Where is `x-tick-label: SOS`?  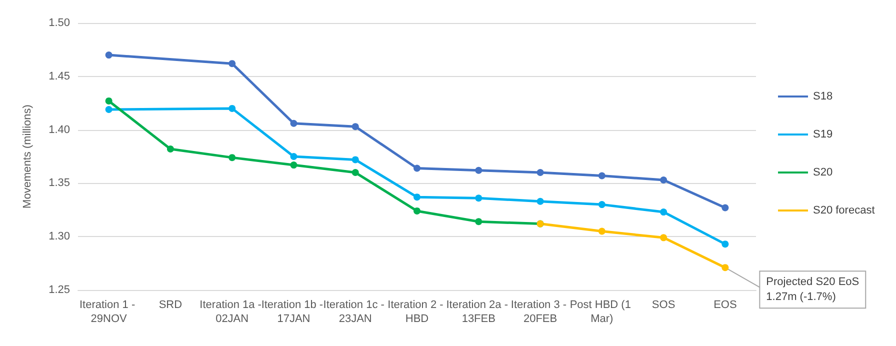 x-tick-label: SOS is located at coordinates (664, 305).